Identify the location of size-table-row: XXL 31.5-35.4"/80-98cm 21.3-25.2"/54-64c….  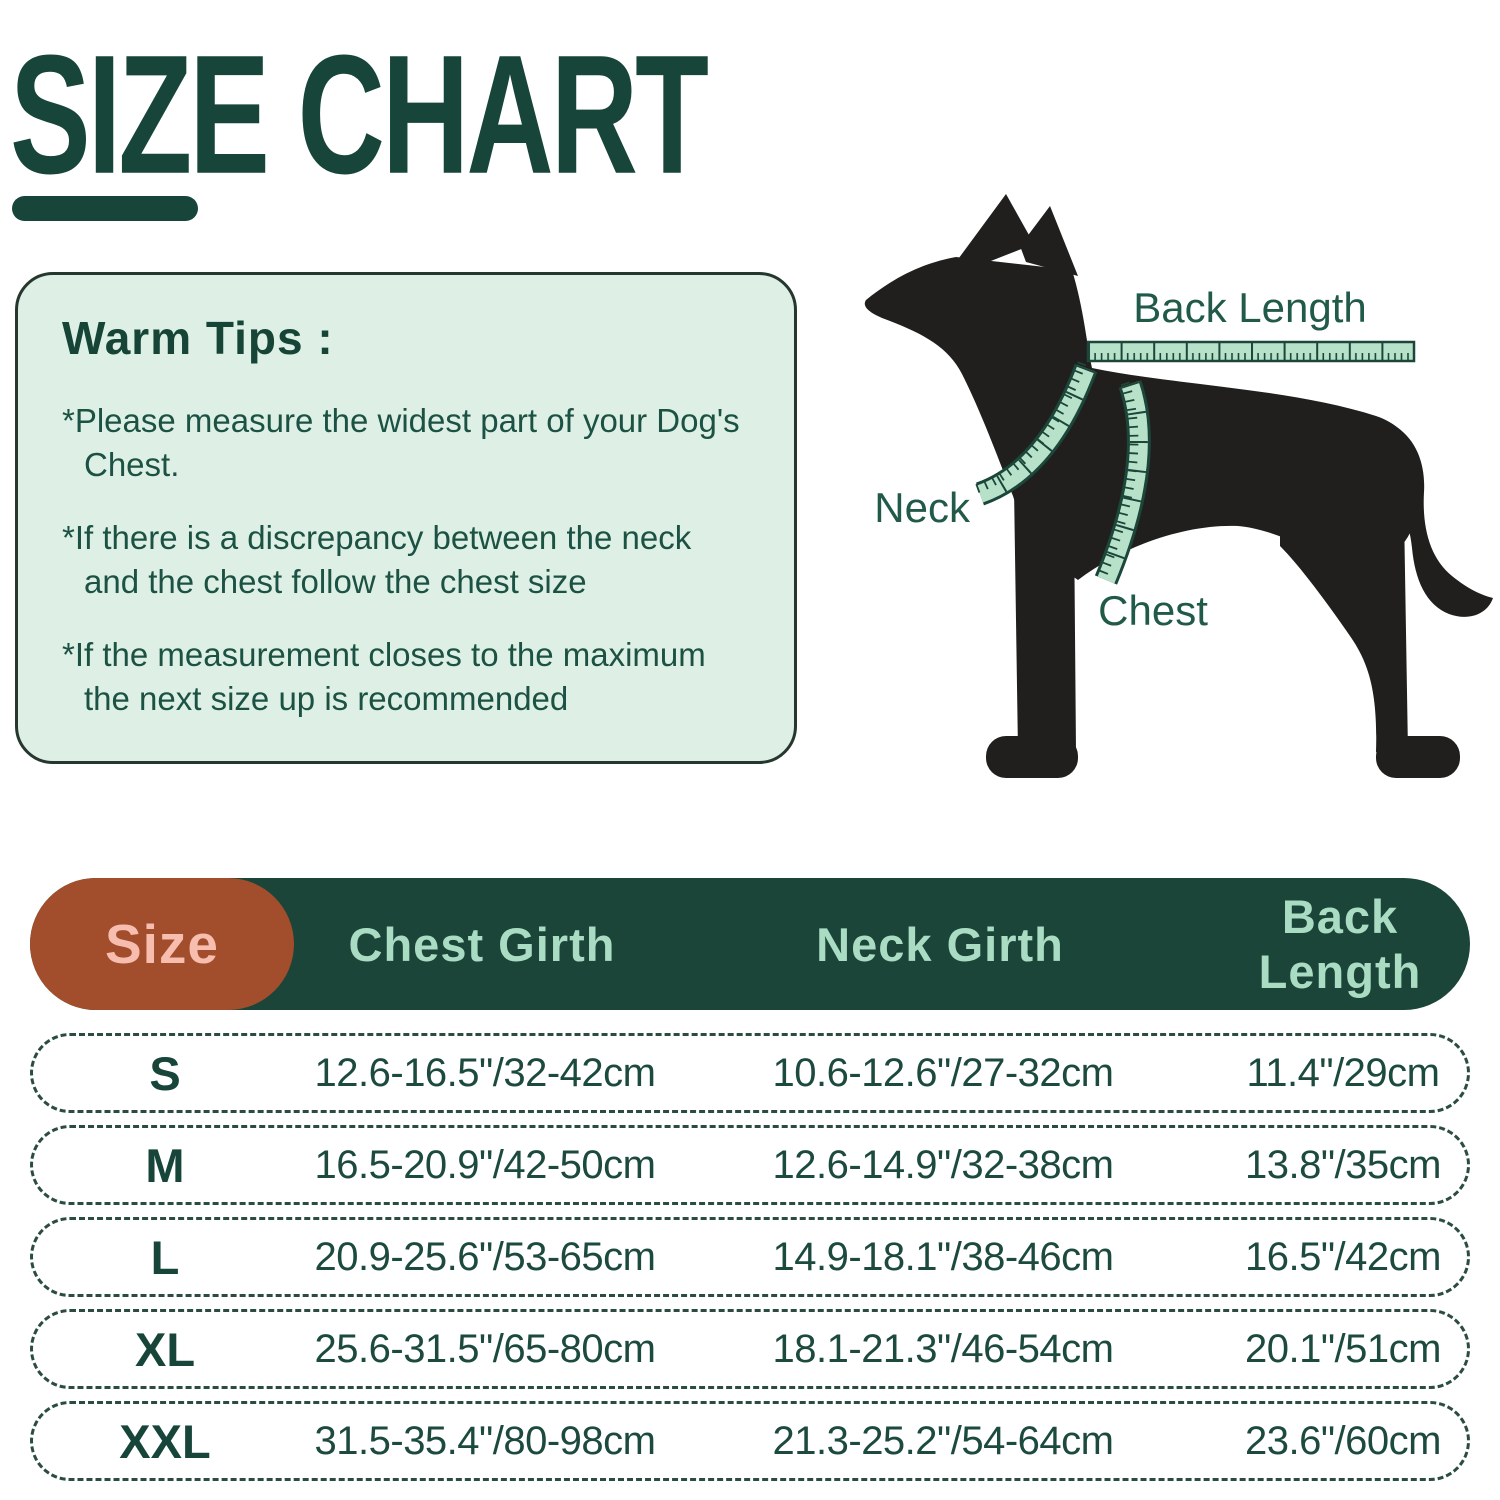
(750, 1441).